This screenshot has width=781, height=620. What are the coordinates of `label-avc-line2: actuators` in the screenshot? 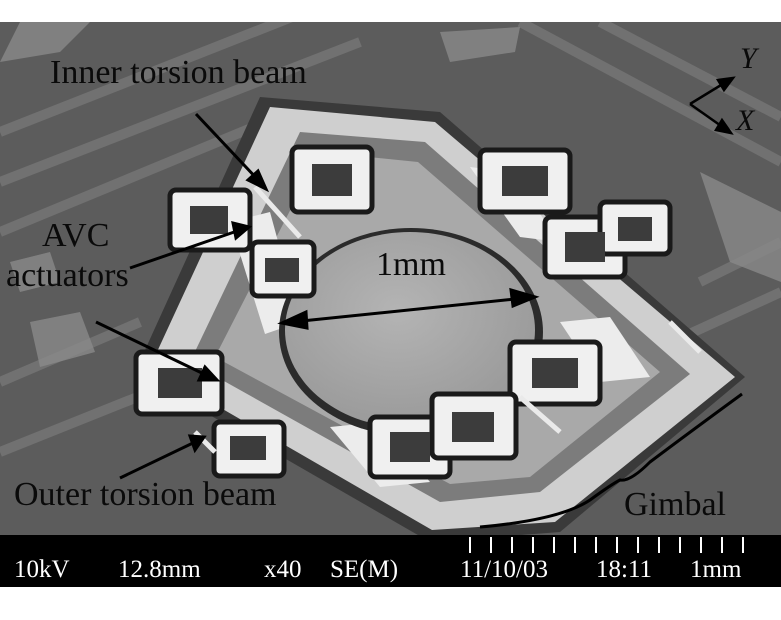 It's located at (67, 275).